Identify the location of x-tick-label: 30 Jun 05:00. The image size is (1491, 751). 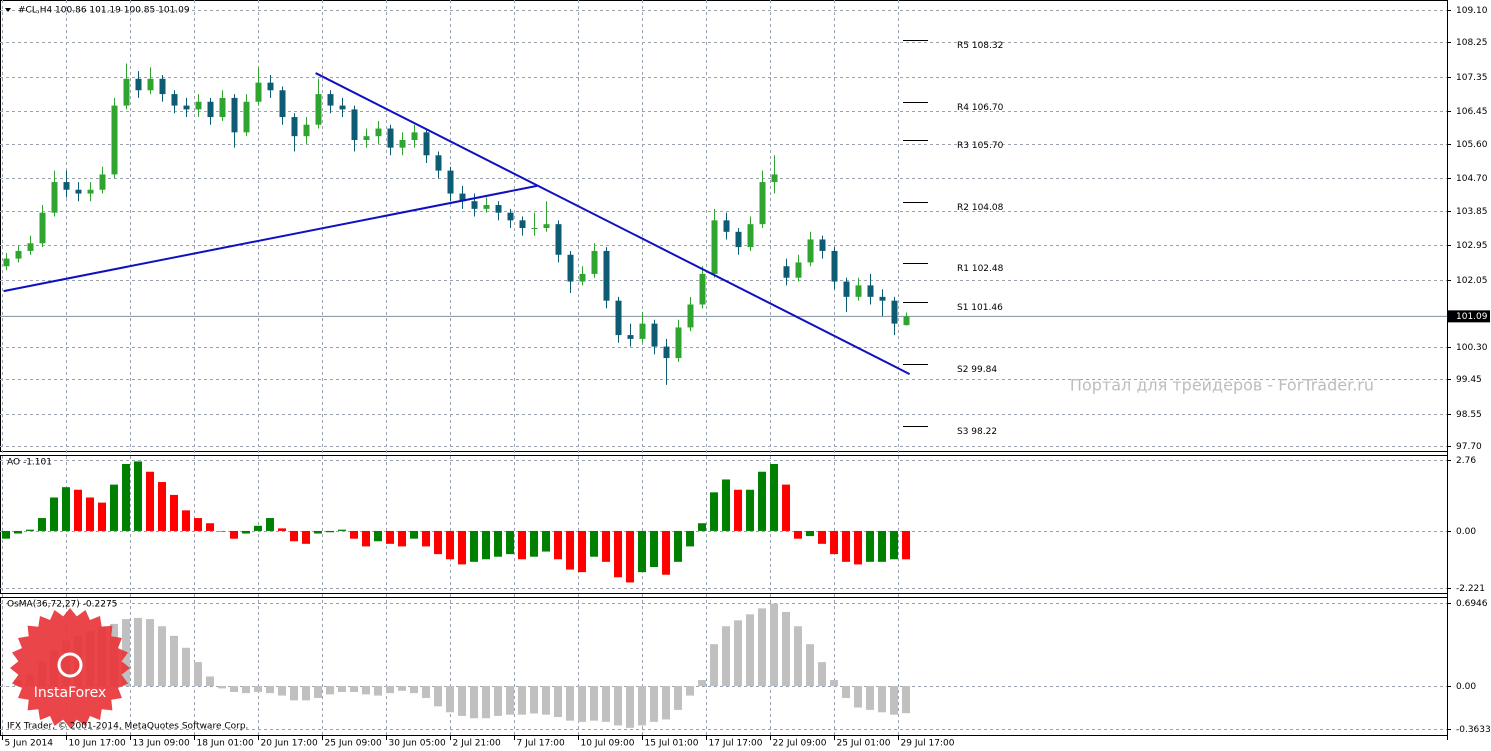
(417, 744).